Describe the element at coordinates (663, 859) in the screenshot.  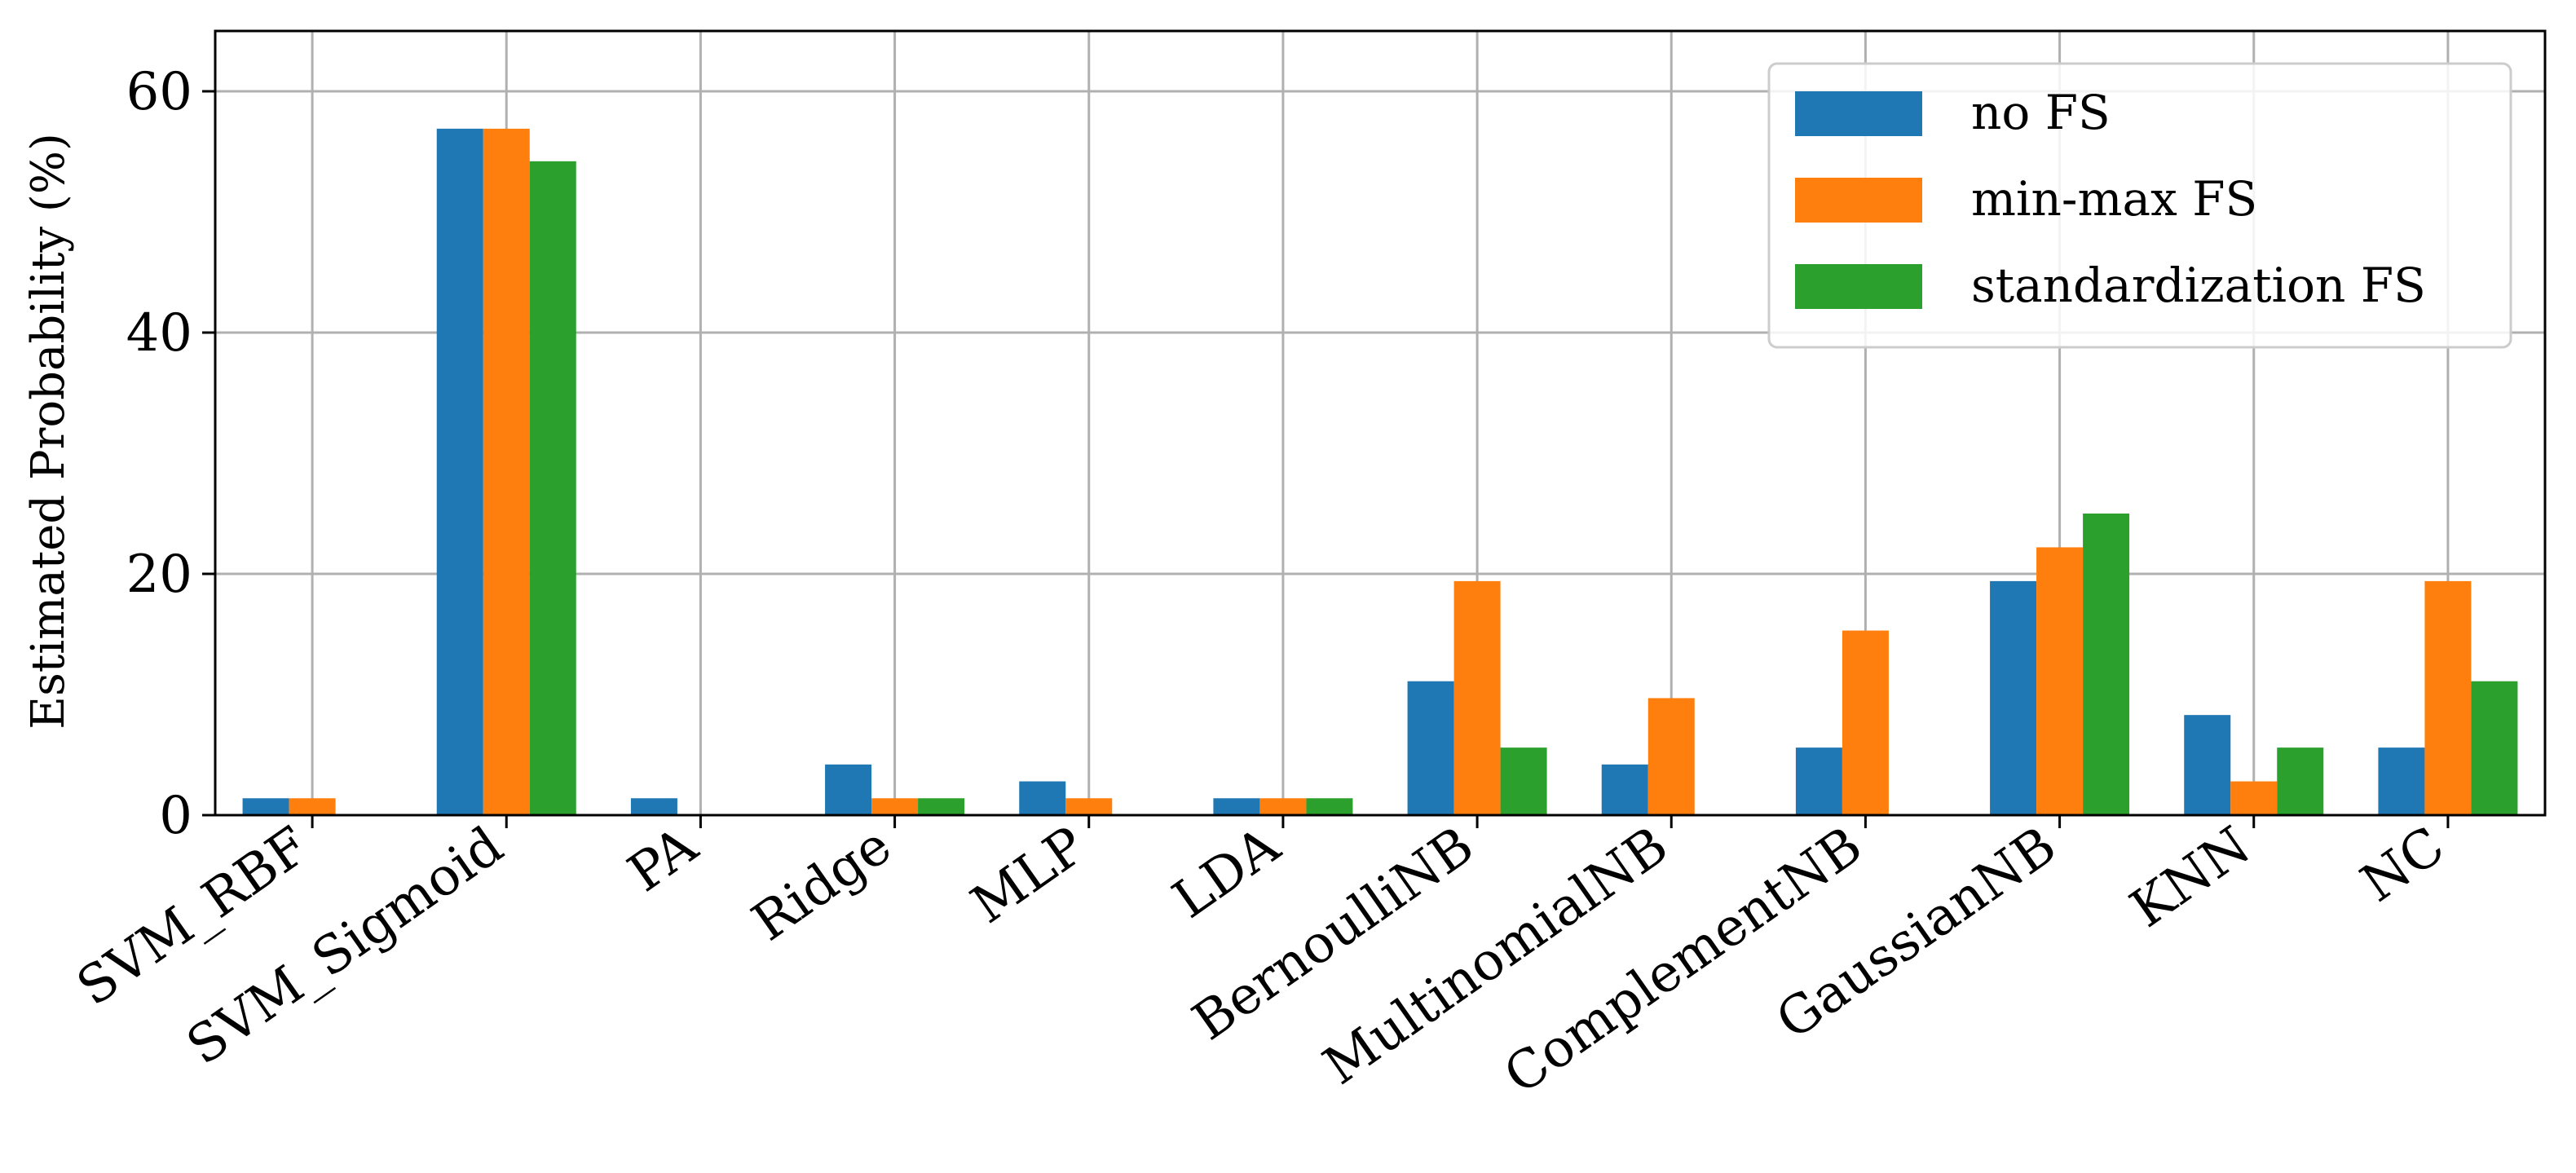
I see `x-tick-label: PA` at that location.